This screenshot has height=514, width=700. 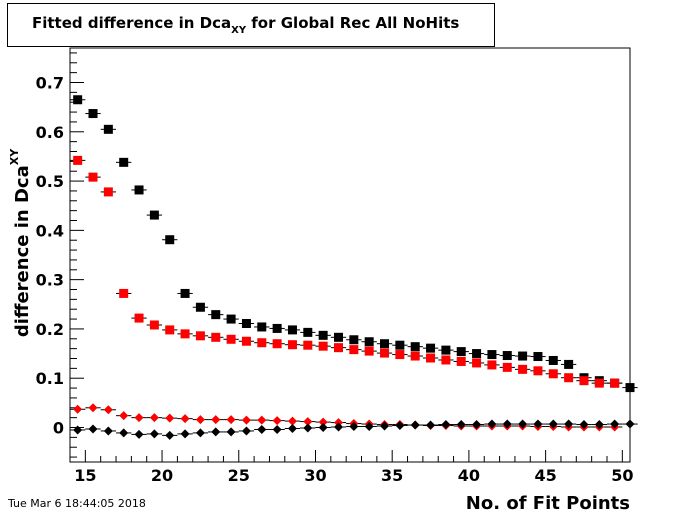 I want to click on y-tick-label: 0.1, so click(x=50, y=378).